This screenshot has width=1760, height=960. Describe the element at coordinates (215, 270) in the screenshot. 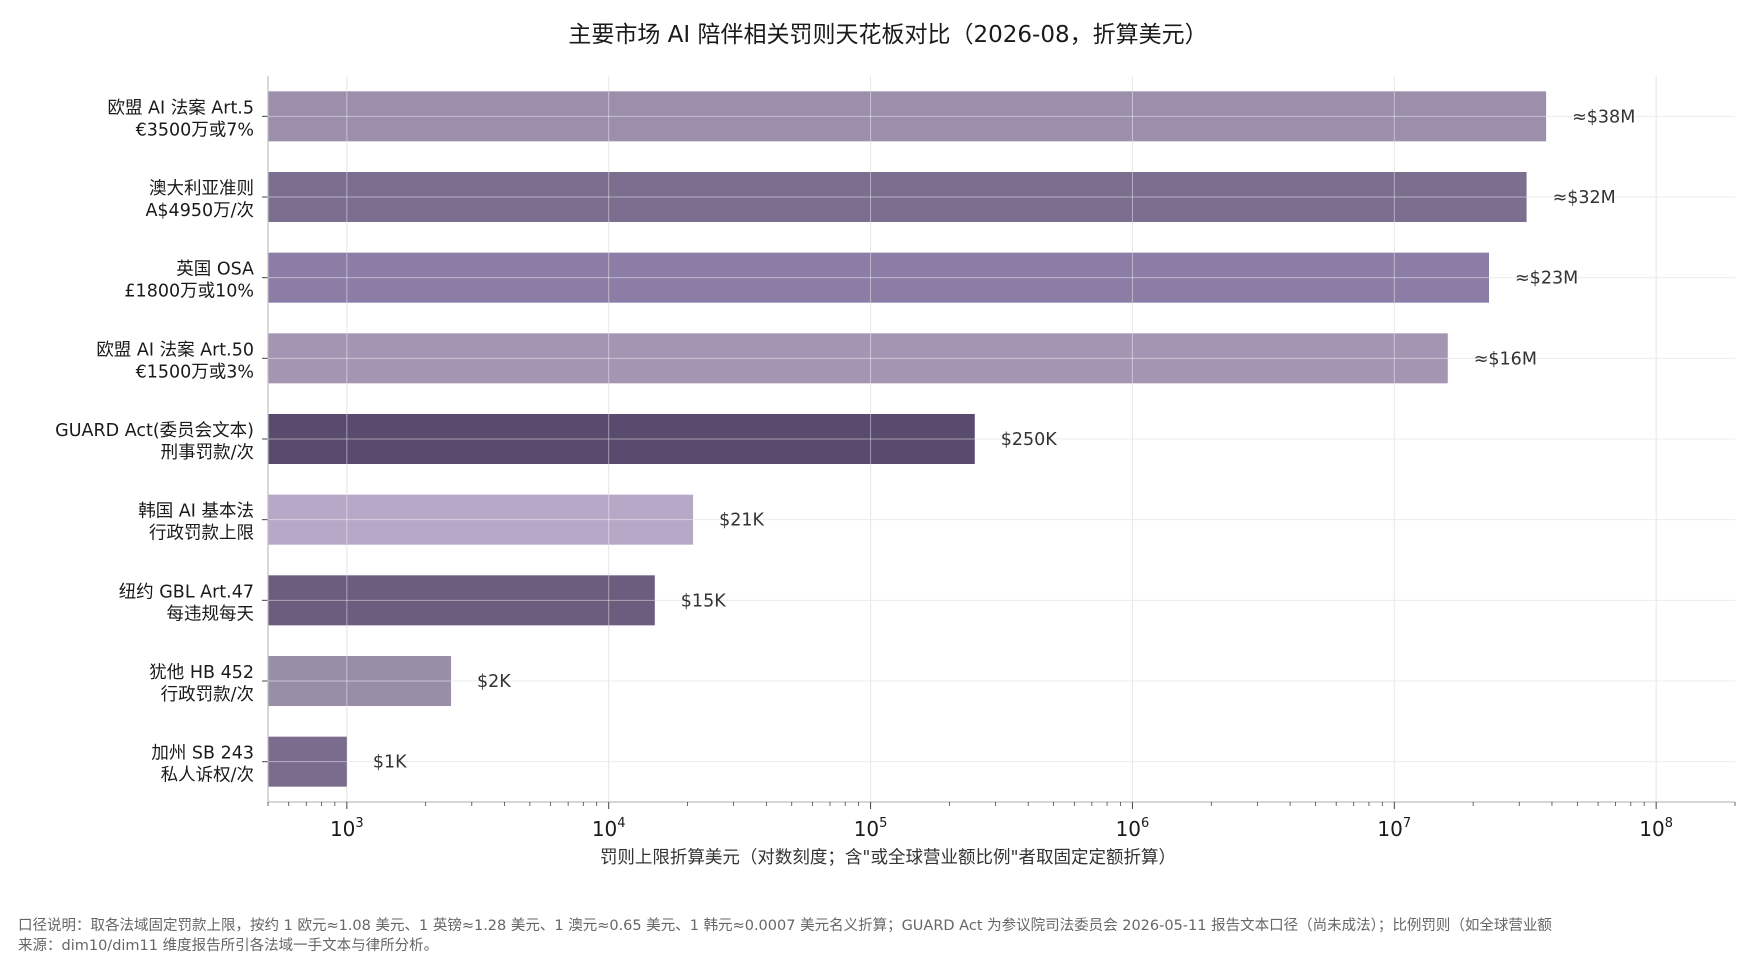

I see `category-label: 英国 OSA` at that location.